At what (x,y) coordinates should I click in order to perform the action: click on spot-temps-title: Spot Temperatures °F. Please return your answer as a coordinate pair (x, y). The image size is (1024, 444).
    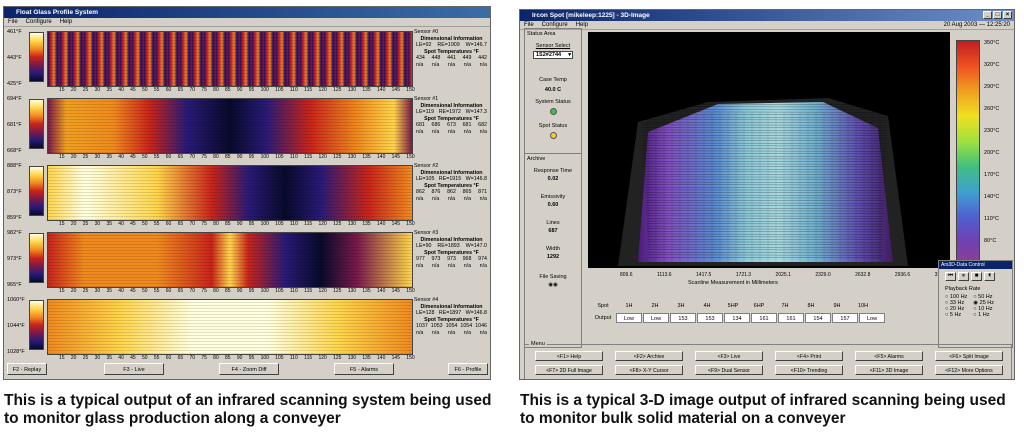
    Looking at the image, I should click on (451, 252).